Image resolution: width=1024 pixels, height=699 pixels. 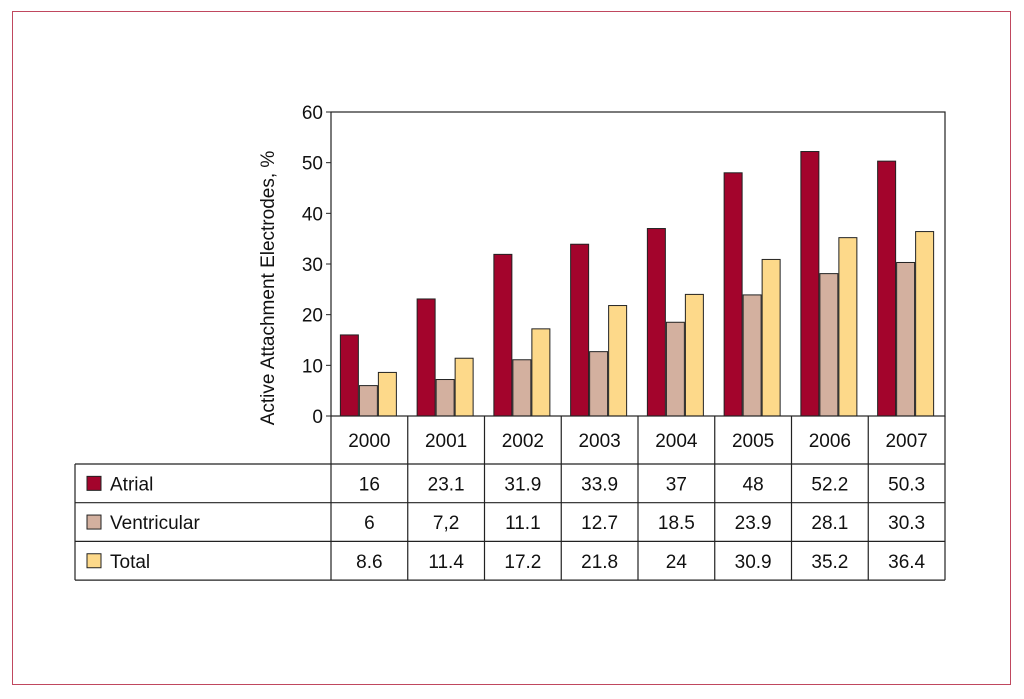 What do you see at coordinates (694, 355) in the screenshot?
I see `bar-total-2004` at bounding box center [694, 355].